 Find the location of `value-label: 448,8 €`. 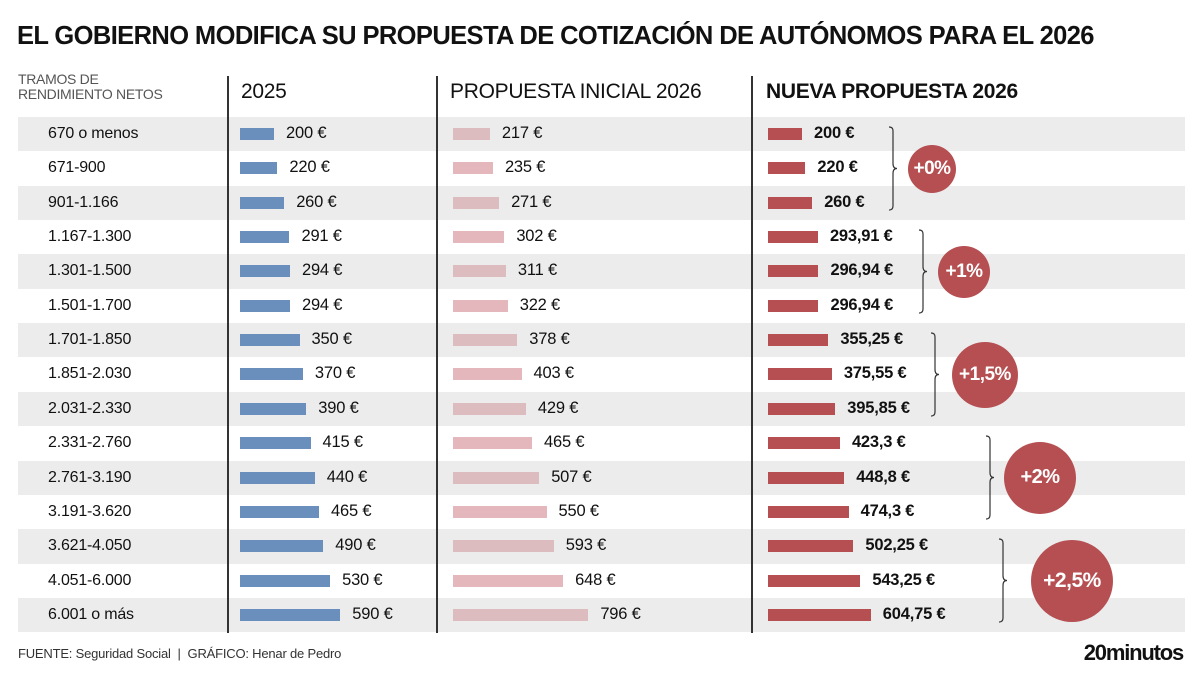

value-label: 448,8 € is located at coordinates (883, 476).